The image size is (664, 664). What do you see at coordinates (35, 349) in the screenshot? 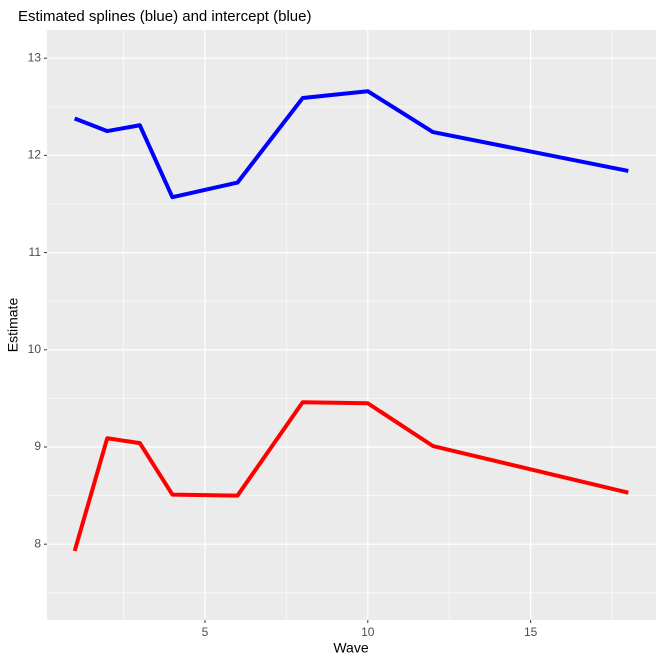
I see `y-tick-label: 10` at bounding box center [35, 349].